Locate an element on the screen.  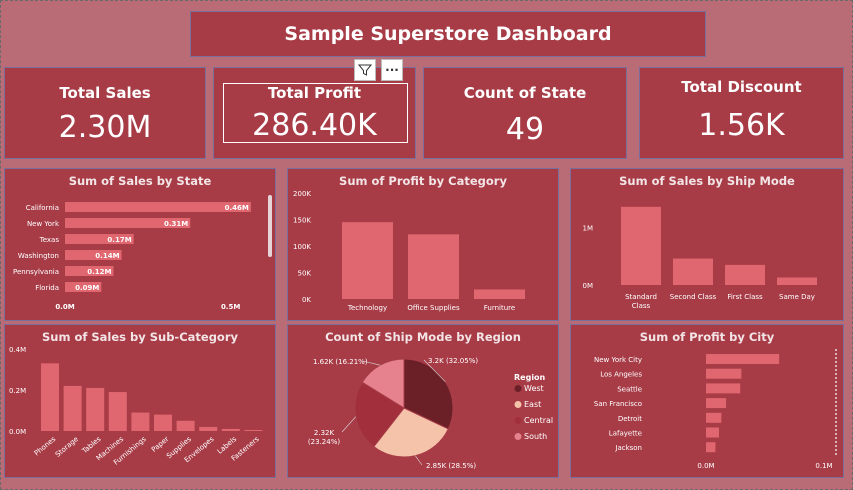
scrollbar-thumb is located at coordinates (270, 226).